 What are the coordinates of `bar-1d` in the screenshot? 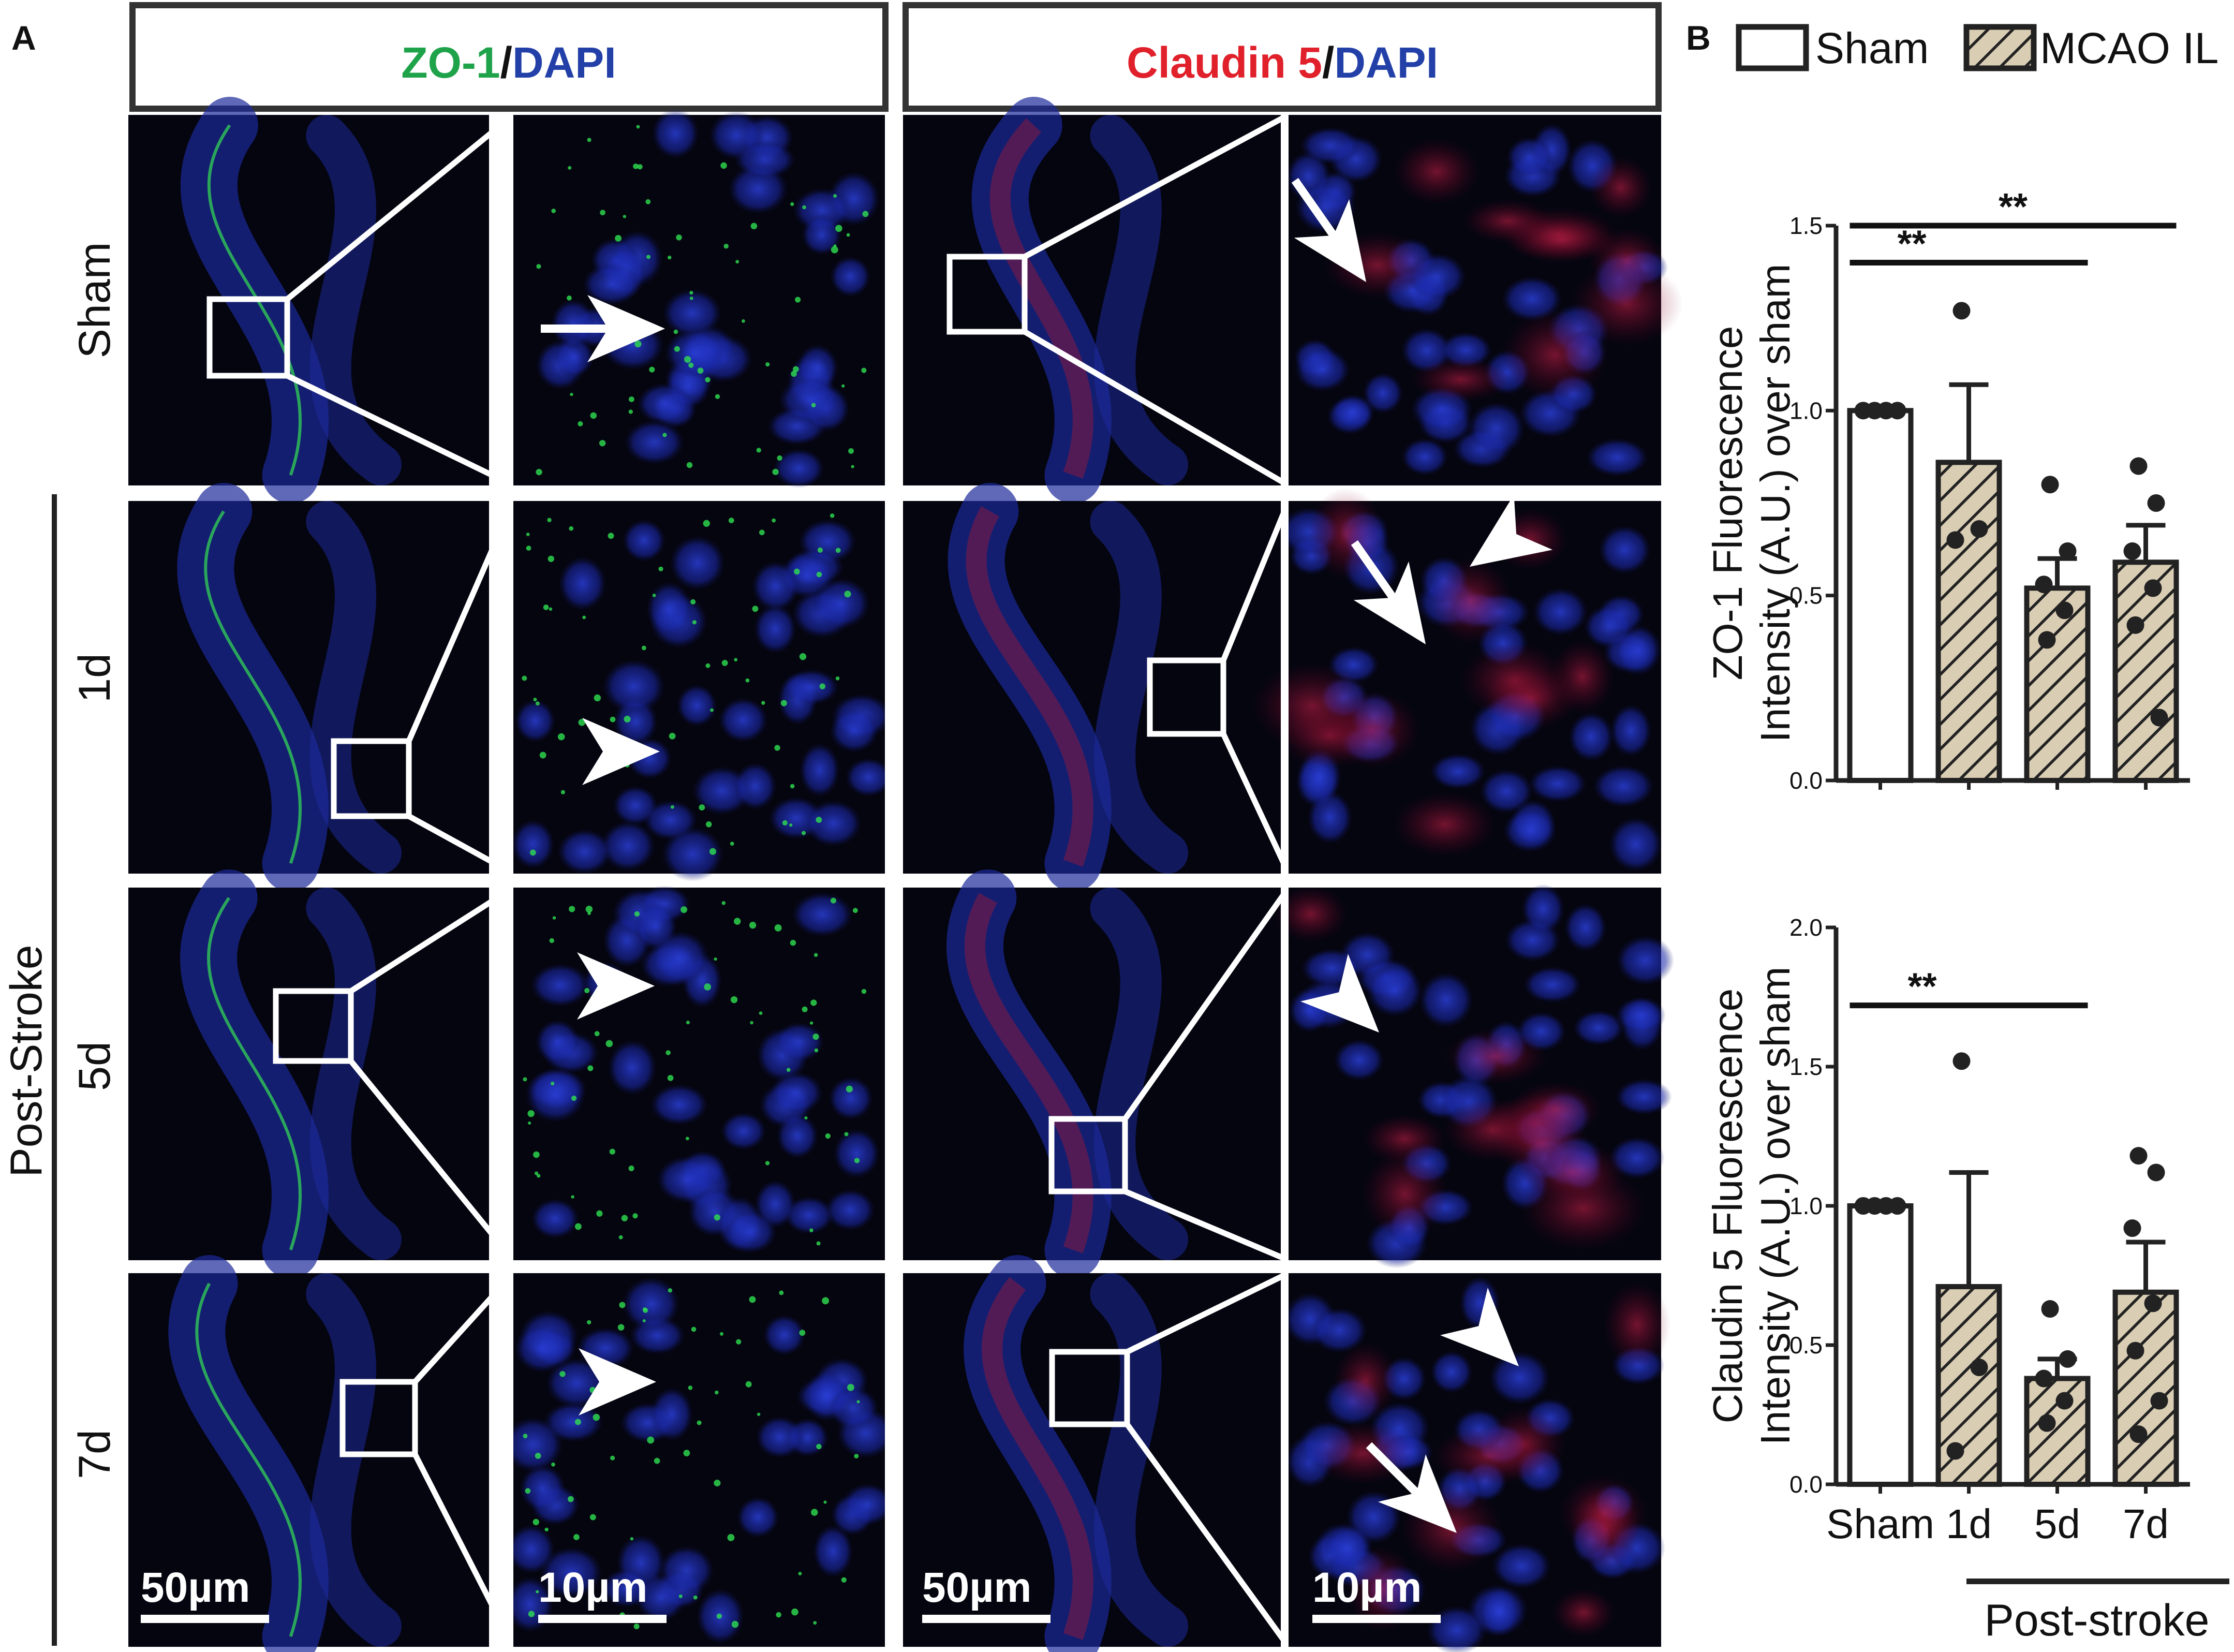 It's located at (1968, 622).